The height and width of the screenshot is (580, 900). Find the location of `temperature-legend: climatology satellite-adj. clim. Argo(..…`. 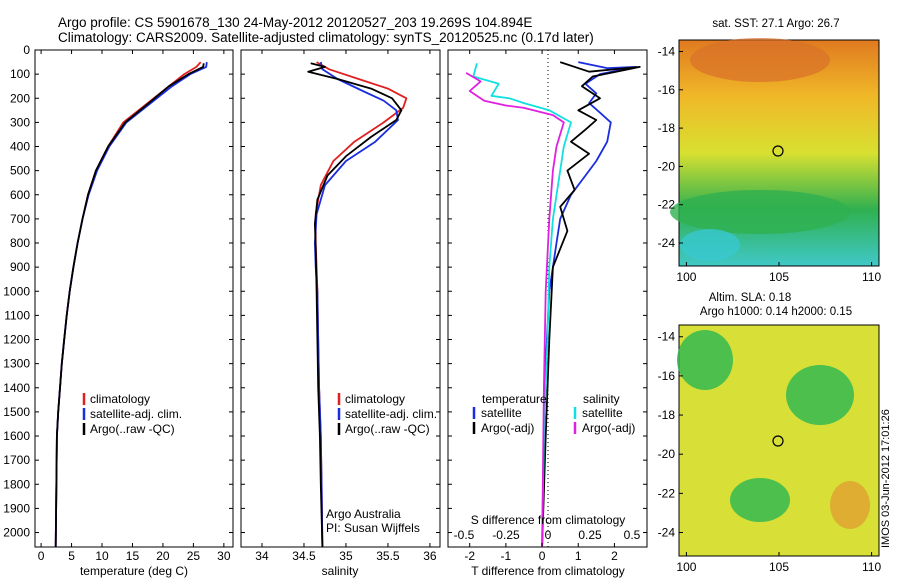

temperature-legend: climatology satellite-adj. clim. Argo(..… is located at coordinates (132, 414).